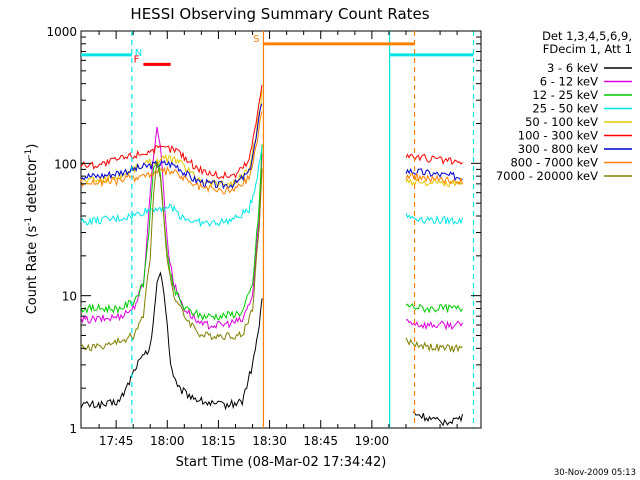  I want to click on y-label-sup1: -1, so click(29, 221).